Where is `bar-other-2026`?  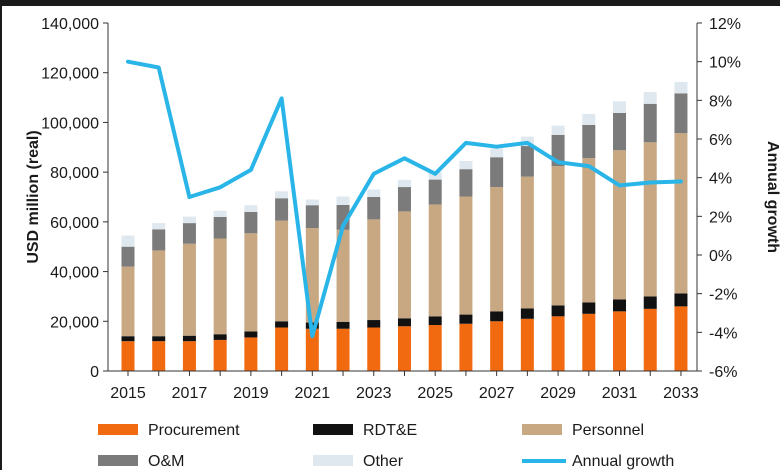
bar-other-2026 is located at coordinates (466, 165).